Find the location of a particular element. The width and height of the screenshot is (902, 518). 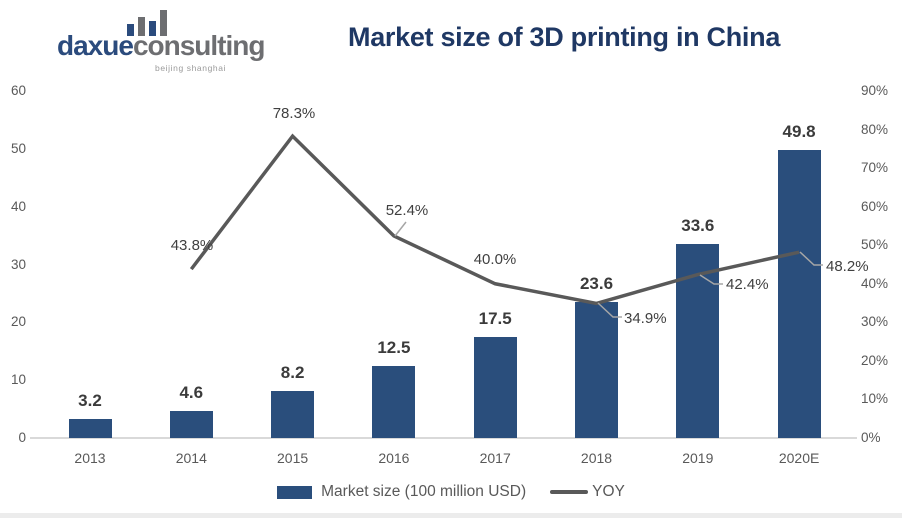

x-axis-label: 2018 is located at coordinates (596, 458).